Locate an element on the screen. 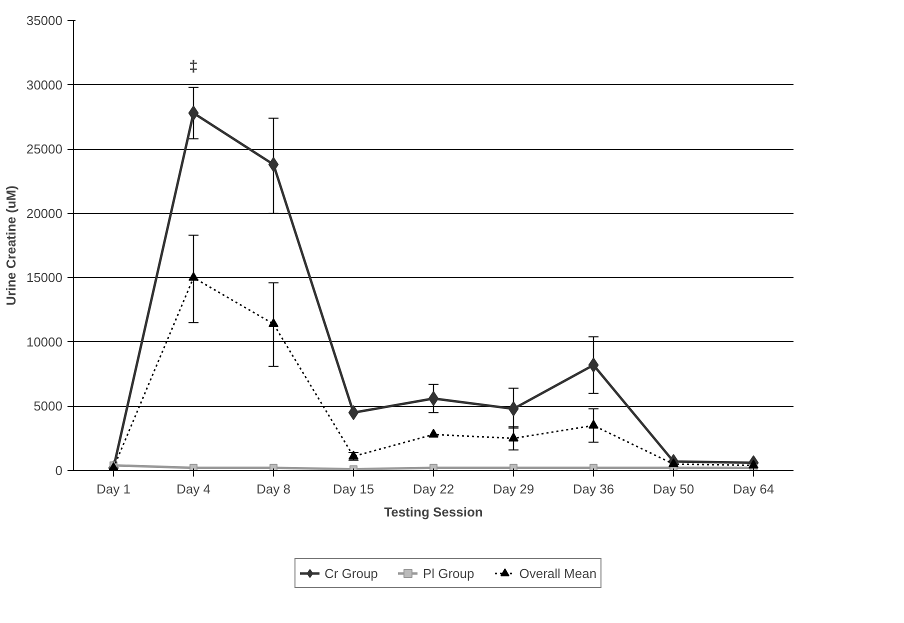 This screenshot has height=623, width=904. y-tick-label: 10000 is located at coordinates (44, 342).